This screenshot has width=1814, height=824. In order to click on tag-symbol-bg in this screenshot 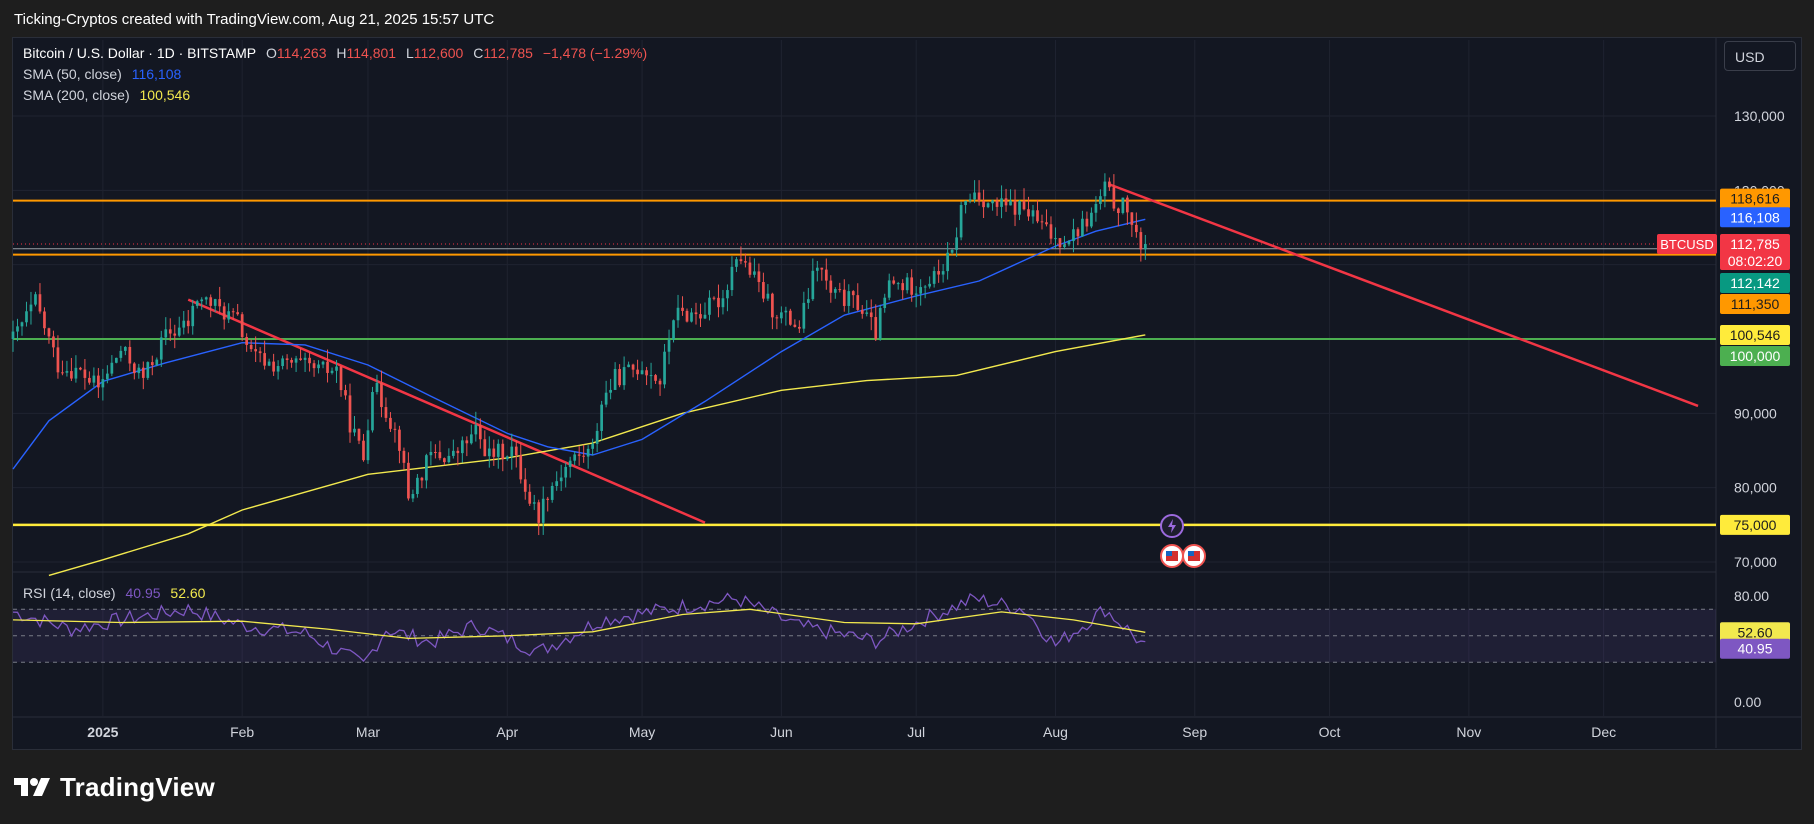, I will do `click(1687, 244)`.